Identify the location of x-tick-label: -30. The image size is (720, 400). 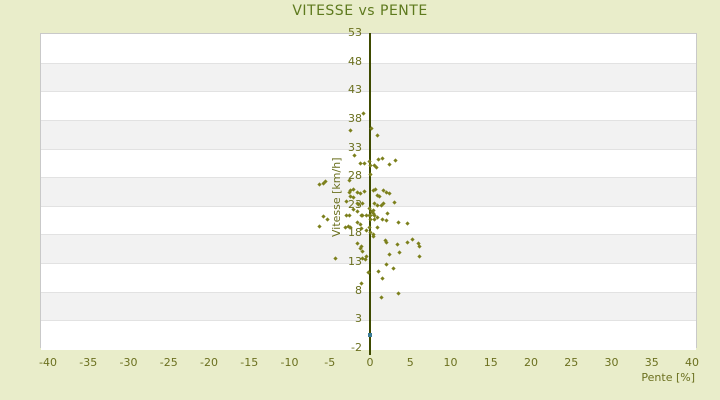
(128, 362).